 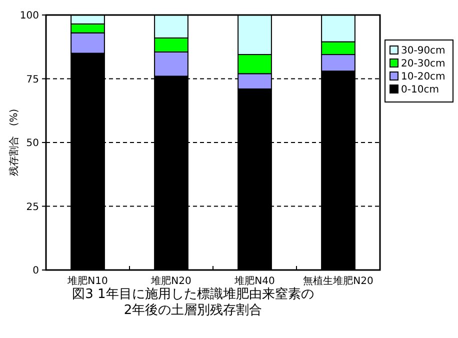 What do you see at coordinates (193, 302) in the screenshot?
I see `text: 図3 1年目に施用した標識堆肥由来窒素の 2年後の土層別残存割合` at bounding box center [193, 302].